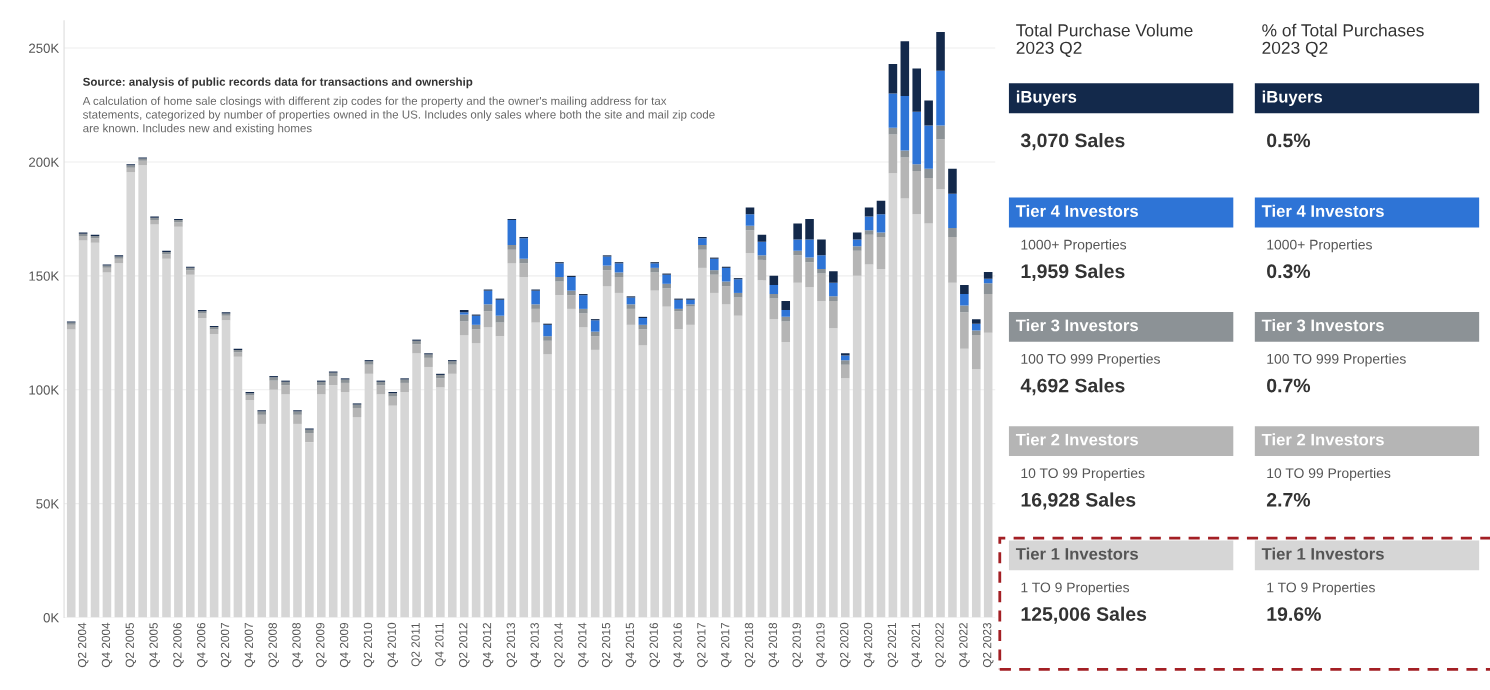 This screenshot has height=690, width=1490. Describe the element at coordinates (1288, 499) in the screenshot. I see `text: 2.7%` at that location.